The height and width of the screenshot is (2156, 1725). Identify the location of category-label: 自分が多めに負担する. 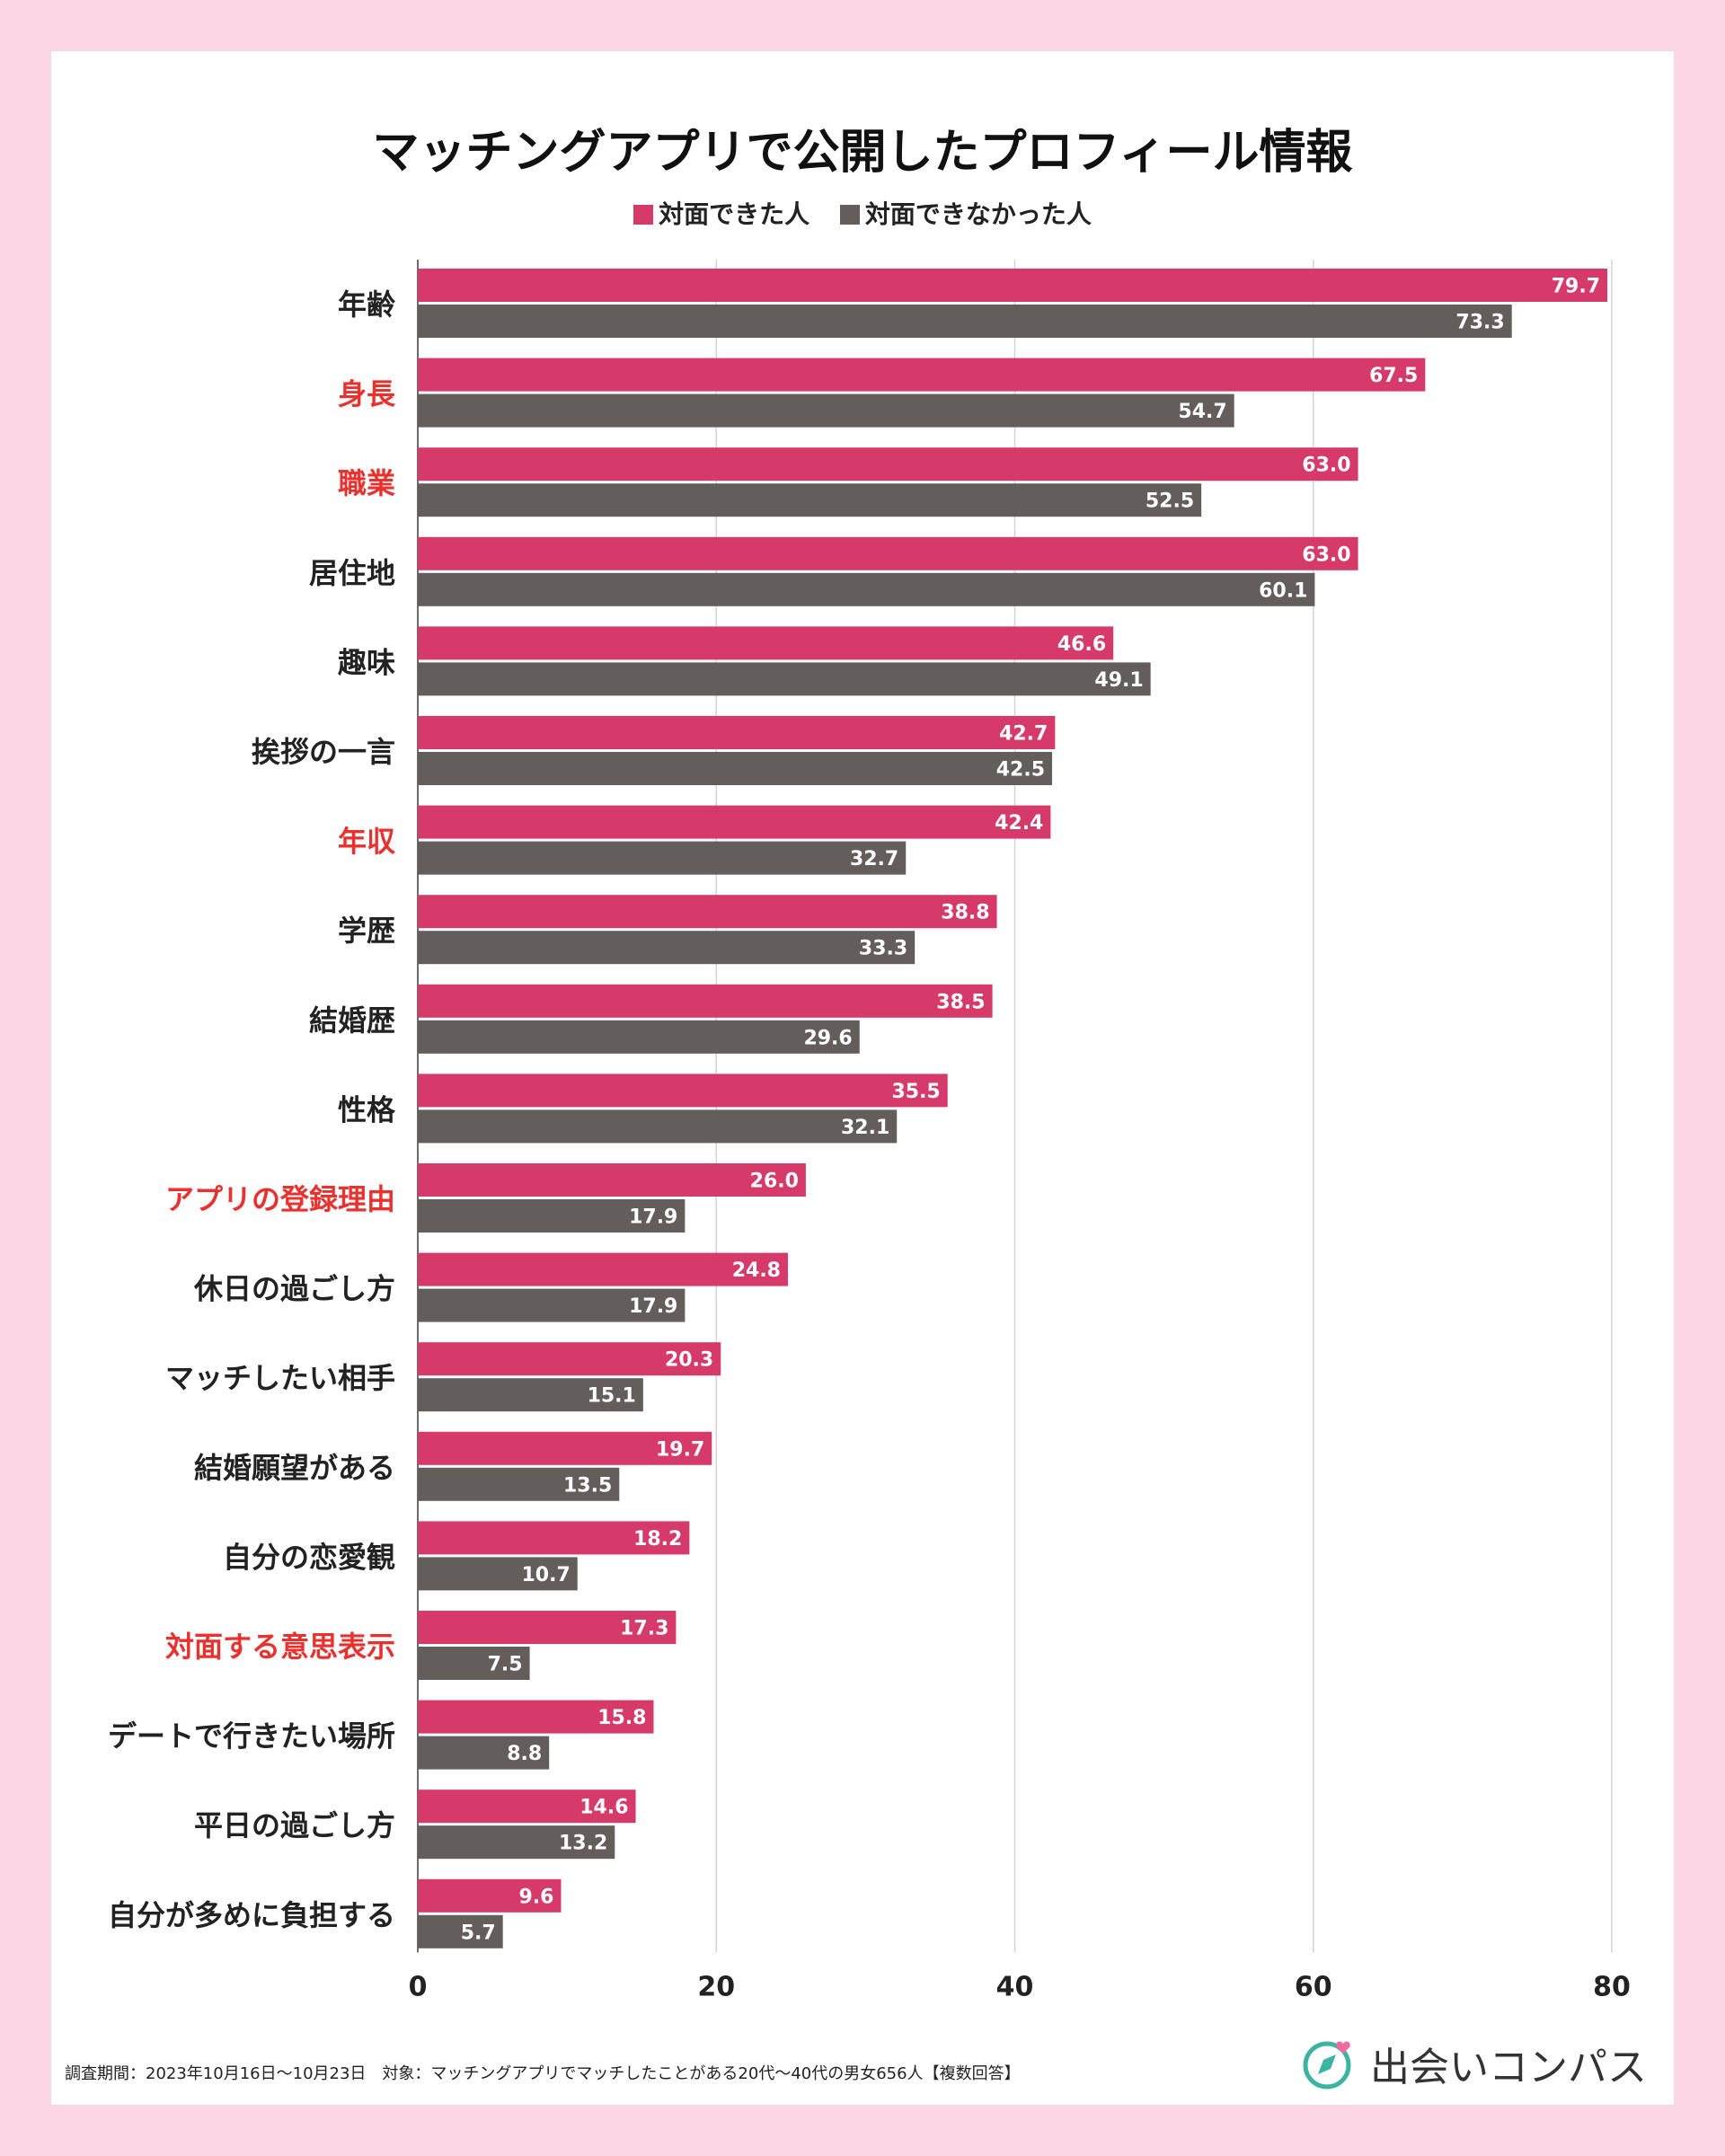
(251, 1915).